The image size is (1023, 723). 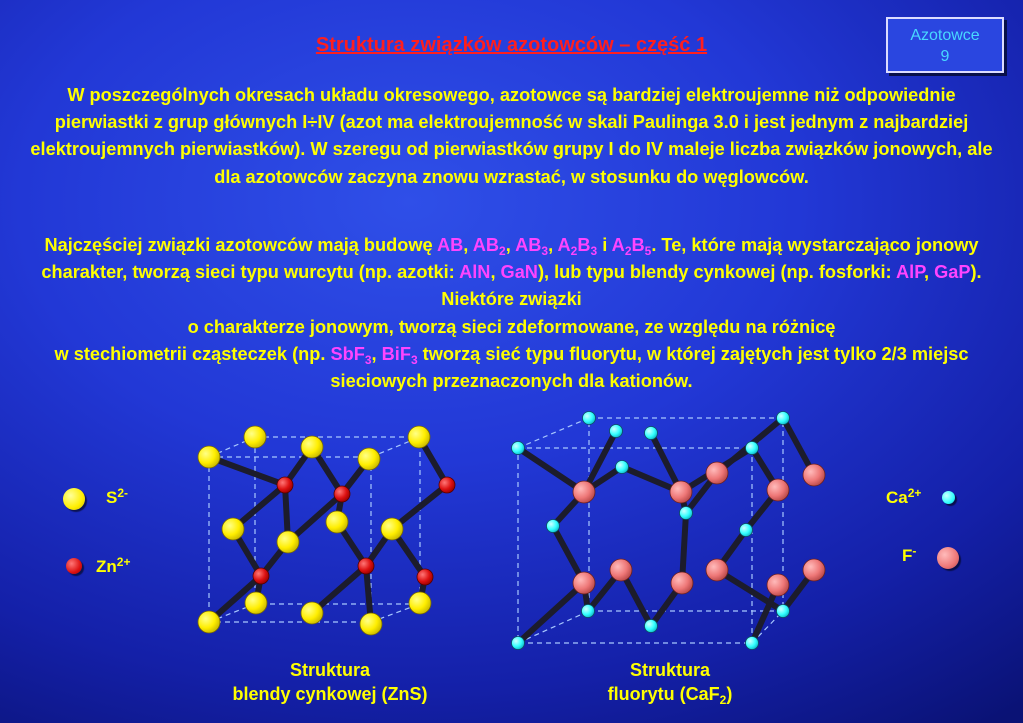 I want to click on legend-ca-label: Ca2+, so click(x=904, y=496).